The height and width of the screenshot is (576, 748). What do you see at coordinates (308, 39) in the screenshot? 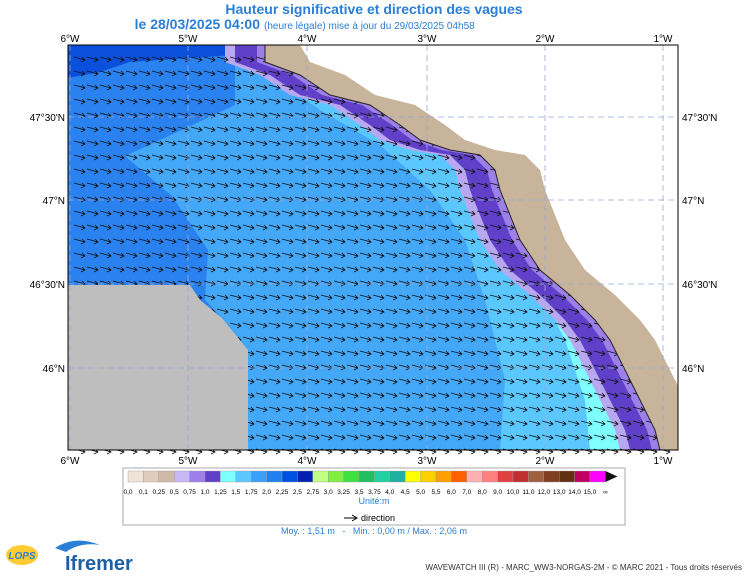
I see `lon-label-top: 4°W` at bounding box center [308, 39].